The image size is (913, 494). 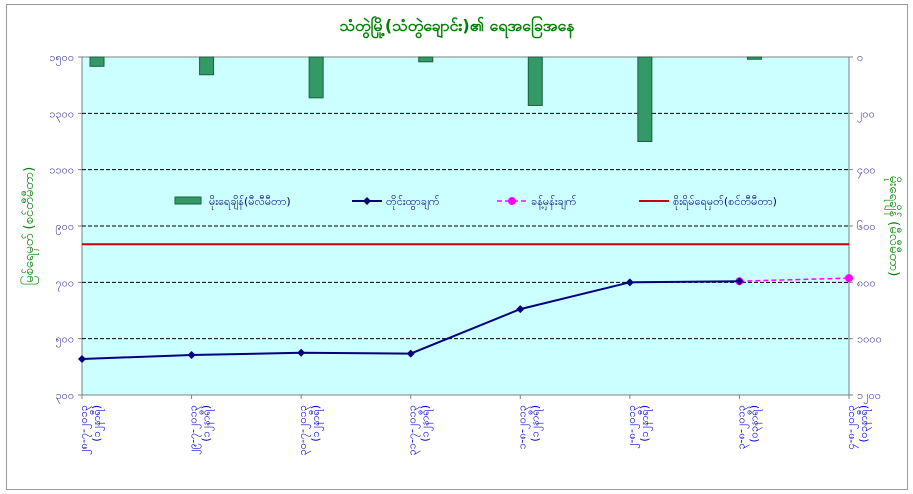 What do you see at coordinates (860, 57) in the screenshot?
I see `y-right-tick-label: ၀` at bounding box center [860, 57].